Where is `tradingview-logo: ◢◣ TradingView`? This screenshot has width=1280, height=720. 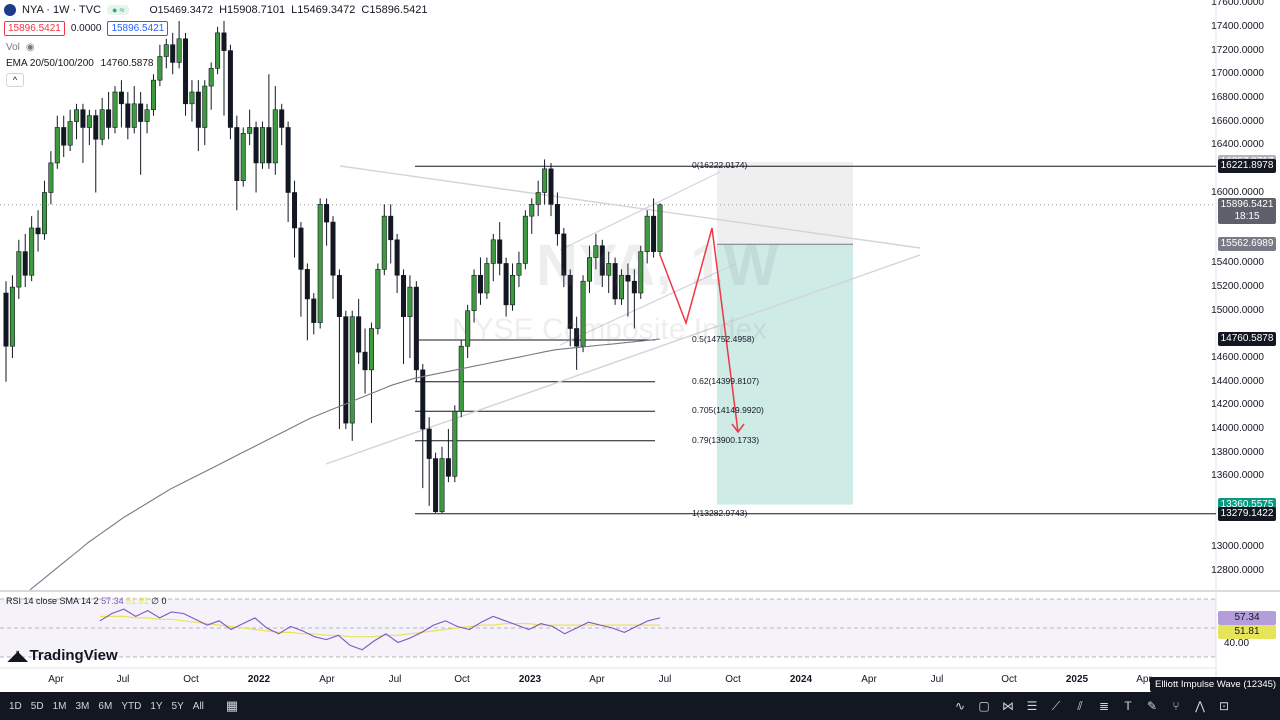 tradingview-logo: ◢◣ TradingView is located at coordinates (63, 655).